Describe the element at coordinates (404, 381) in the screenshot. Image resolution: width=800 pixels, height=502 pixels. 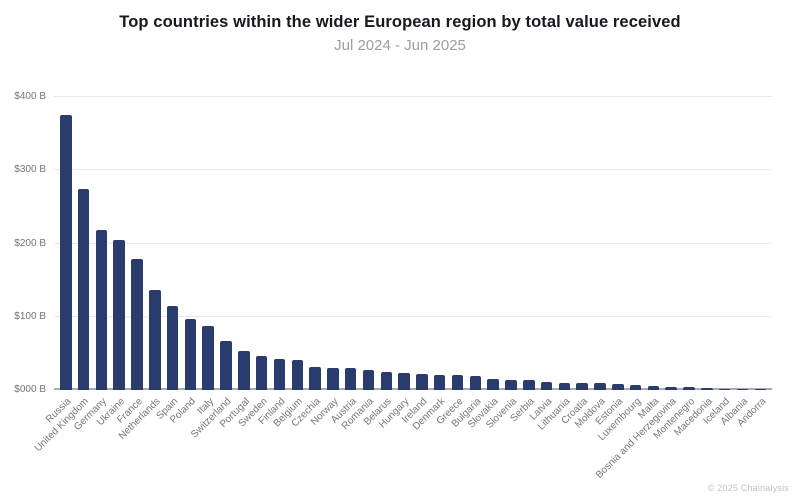
I see `bar-hungary` at that location.